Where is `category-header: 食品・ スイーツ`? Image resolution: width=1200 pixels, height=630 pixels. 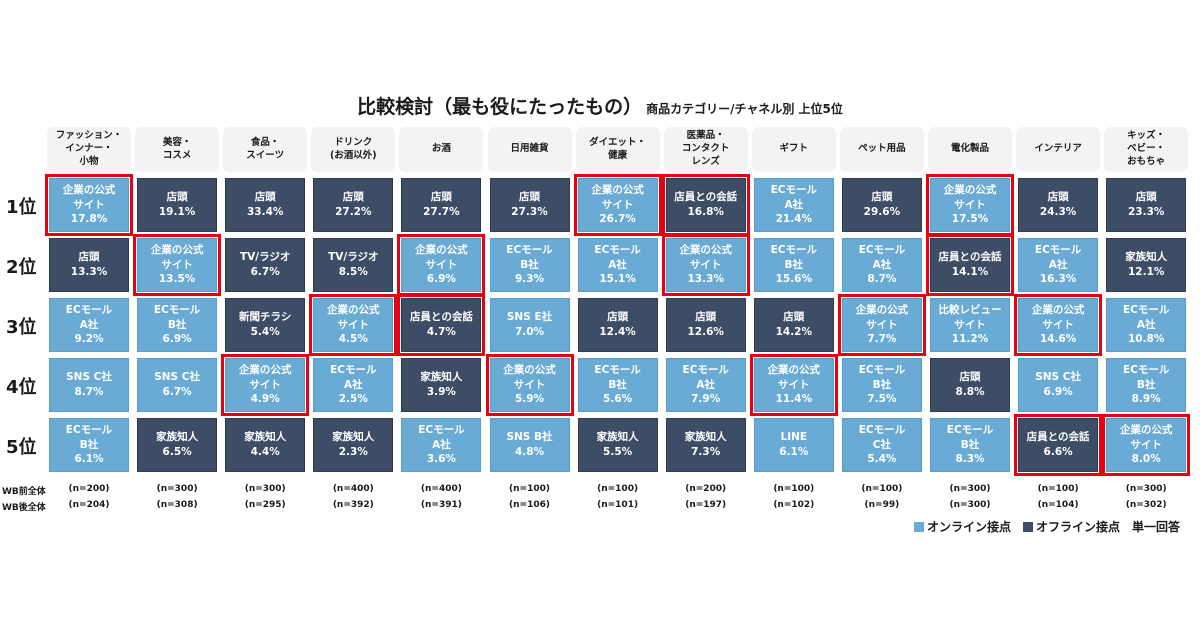 category-header: 食品・ スイーツ is located at coordinates (265, 149).